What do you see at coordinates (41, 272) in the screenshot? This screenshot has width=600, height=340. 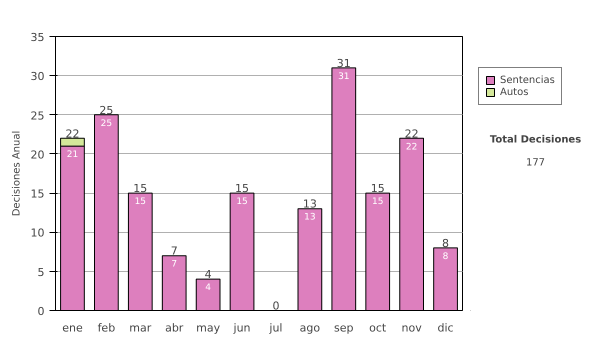 I see `y-tick-label: 5` at bounding box center [41, 272].